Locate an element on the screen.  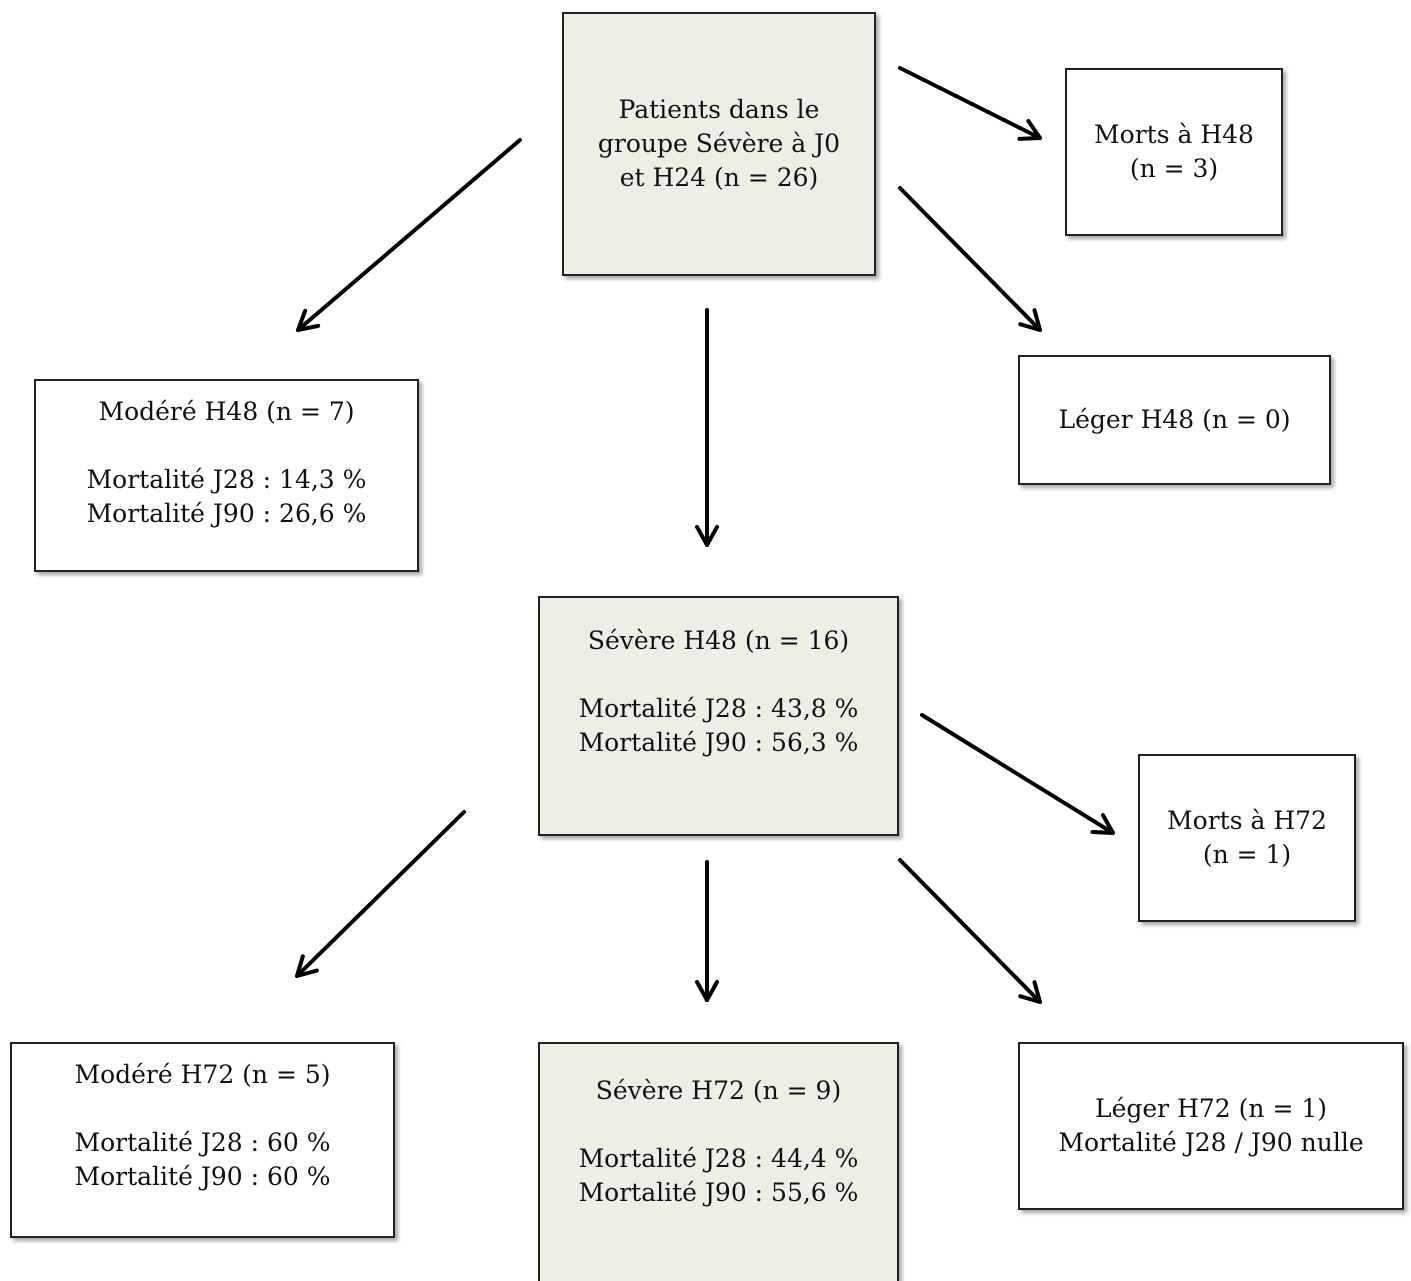
node-root-line-2: groupe Sévère à J0 is located at coordinates (719, 143).